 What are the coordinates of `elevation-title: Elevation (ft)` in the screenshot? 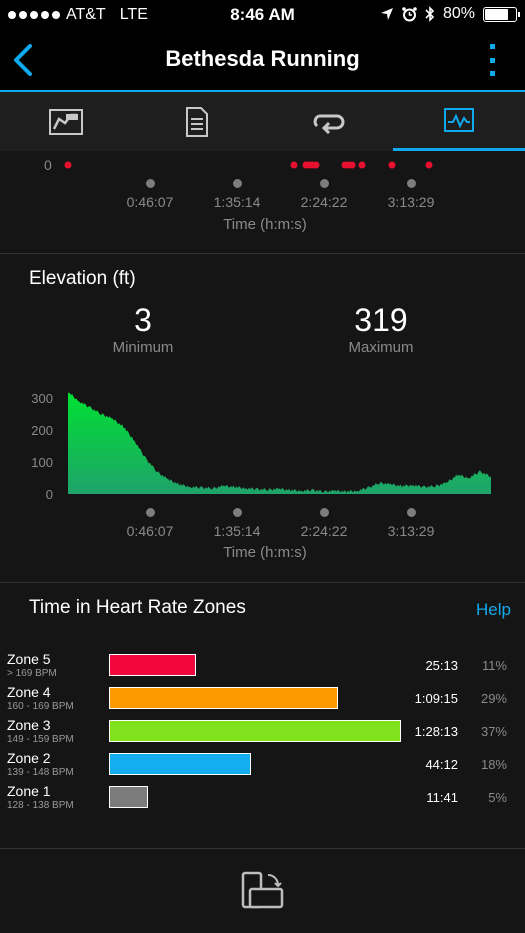 It's located at (82, 278).